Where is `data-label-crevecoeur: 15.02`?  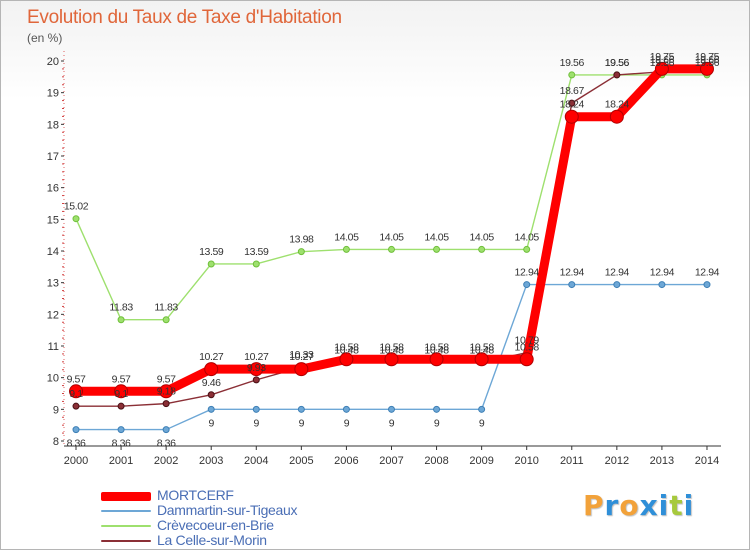
data-label-crevecoeur: 15.02 is located at coordinates (76, 207).